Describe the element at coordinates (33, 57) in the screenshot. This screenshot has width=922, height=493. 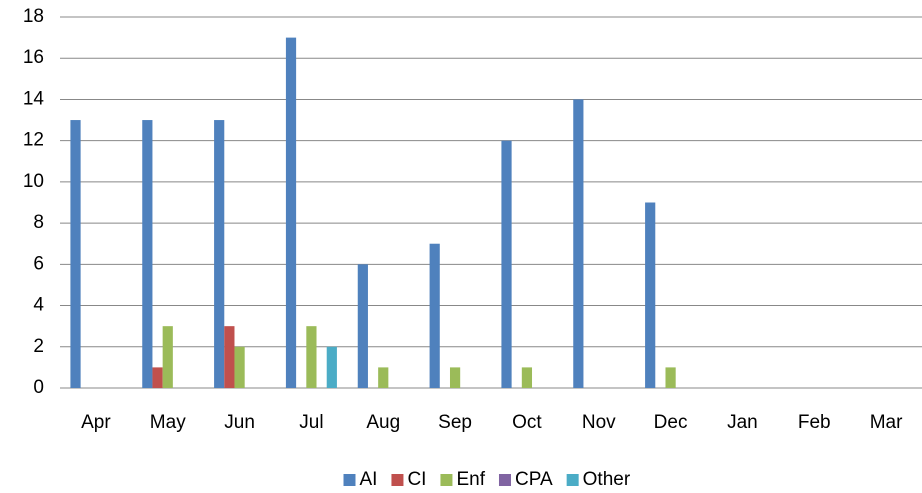
I see `y-tick-label: 16` at that location.